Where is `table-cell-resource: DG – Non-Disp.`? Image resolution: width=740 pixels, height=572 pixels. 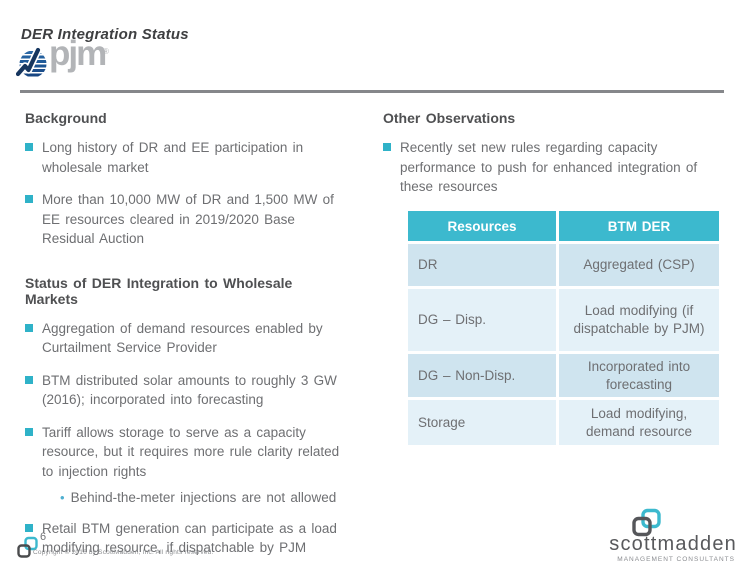 table-cell-resource: DG – Non-Disp. is located at coordinates (482, 375).